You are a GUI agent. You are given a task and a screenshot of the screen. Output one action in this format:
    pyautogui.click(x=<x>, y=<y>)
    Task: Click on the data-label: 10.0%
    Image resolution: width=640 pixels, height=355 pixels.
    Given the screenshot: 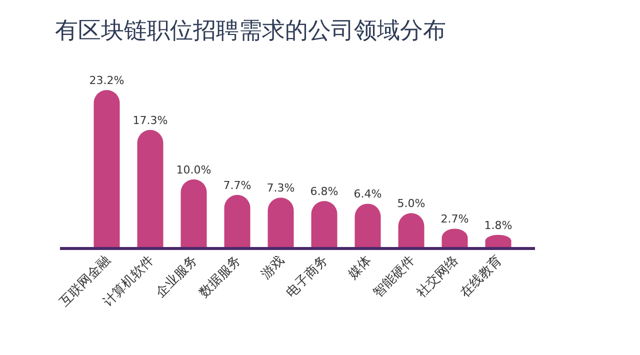 What is the action you would take?
    pyautogui.click(x=194, y=169)
    